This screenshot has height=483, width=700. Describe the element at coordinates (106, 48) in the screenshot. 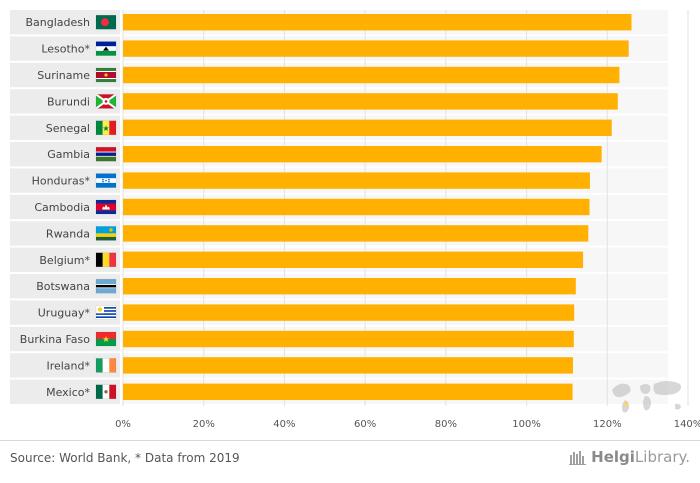

I see `lesotho-flag` at that location.